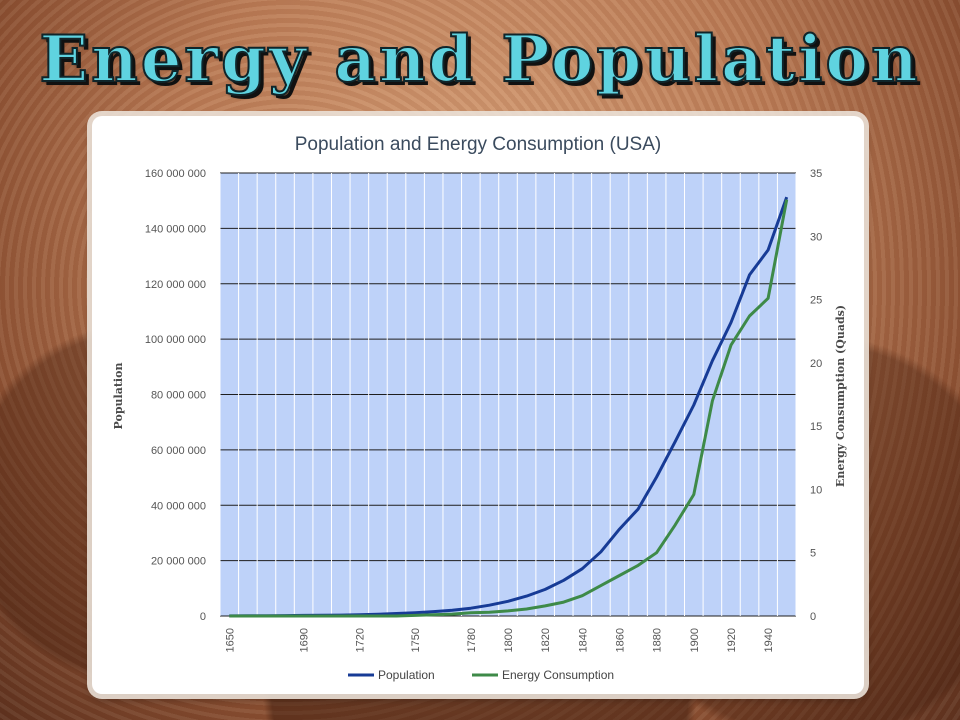 This screenshot has height=720, width=960. I want to click on legend: Population Energy Consumption, so click(481, 675).